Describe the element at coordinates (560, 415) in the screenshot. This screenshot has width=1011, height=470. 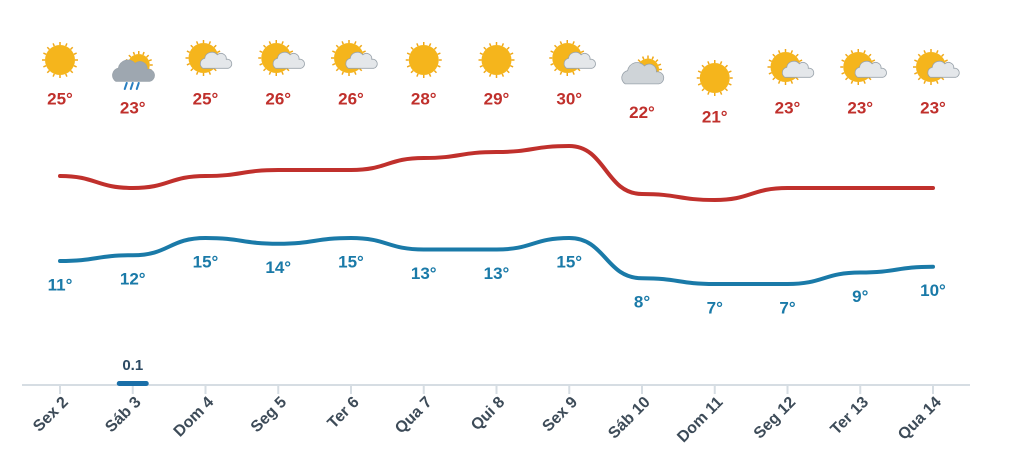
I see `x-tick-label: Sex 9` at that location.